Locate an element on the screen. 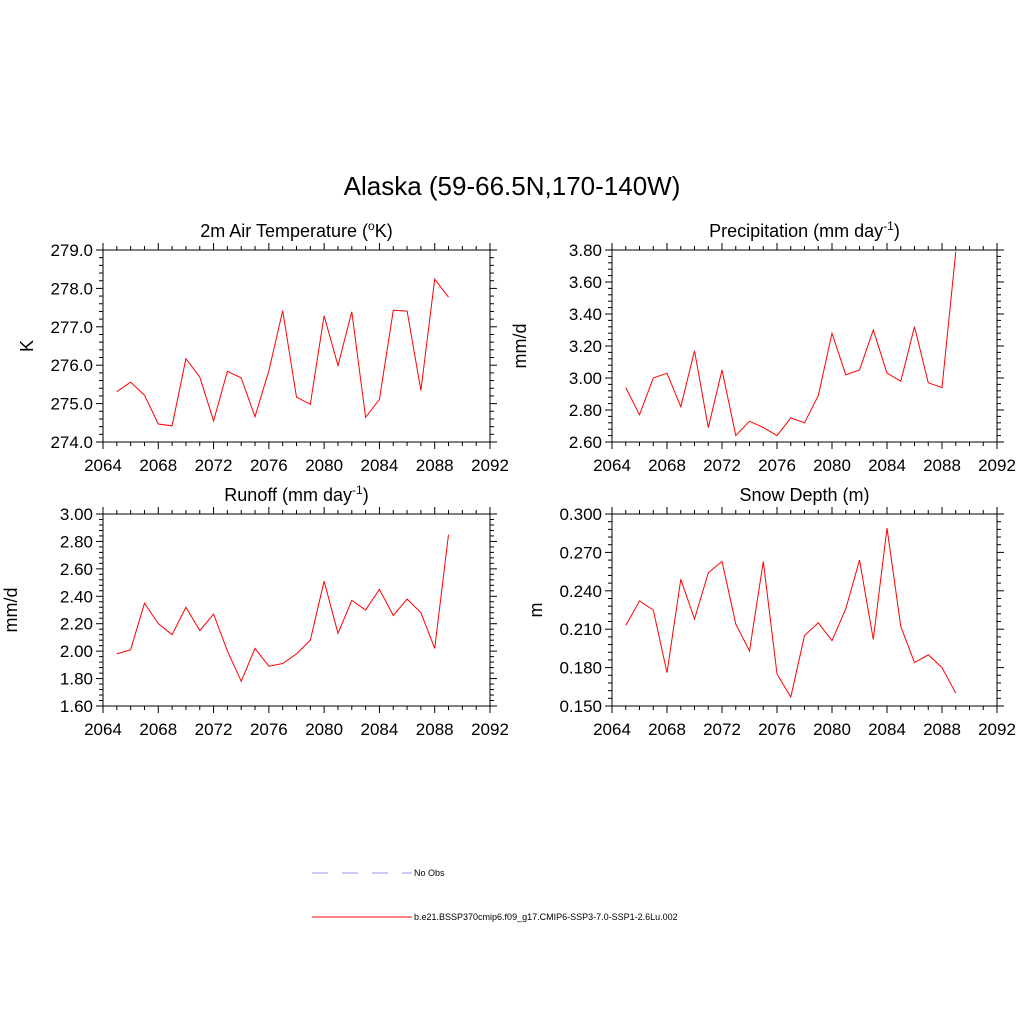 The width and height of the screenshot is (1024, 1024). panel-title: Runoff (mm day-1) is located at coordinates (296, 494).